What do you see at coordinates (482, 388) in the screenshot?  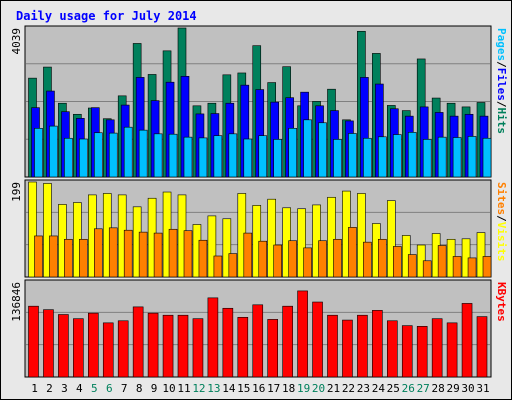 I see `x-axis-day-label: 31` at bounding box center [482, 388].